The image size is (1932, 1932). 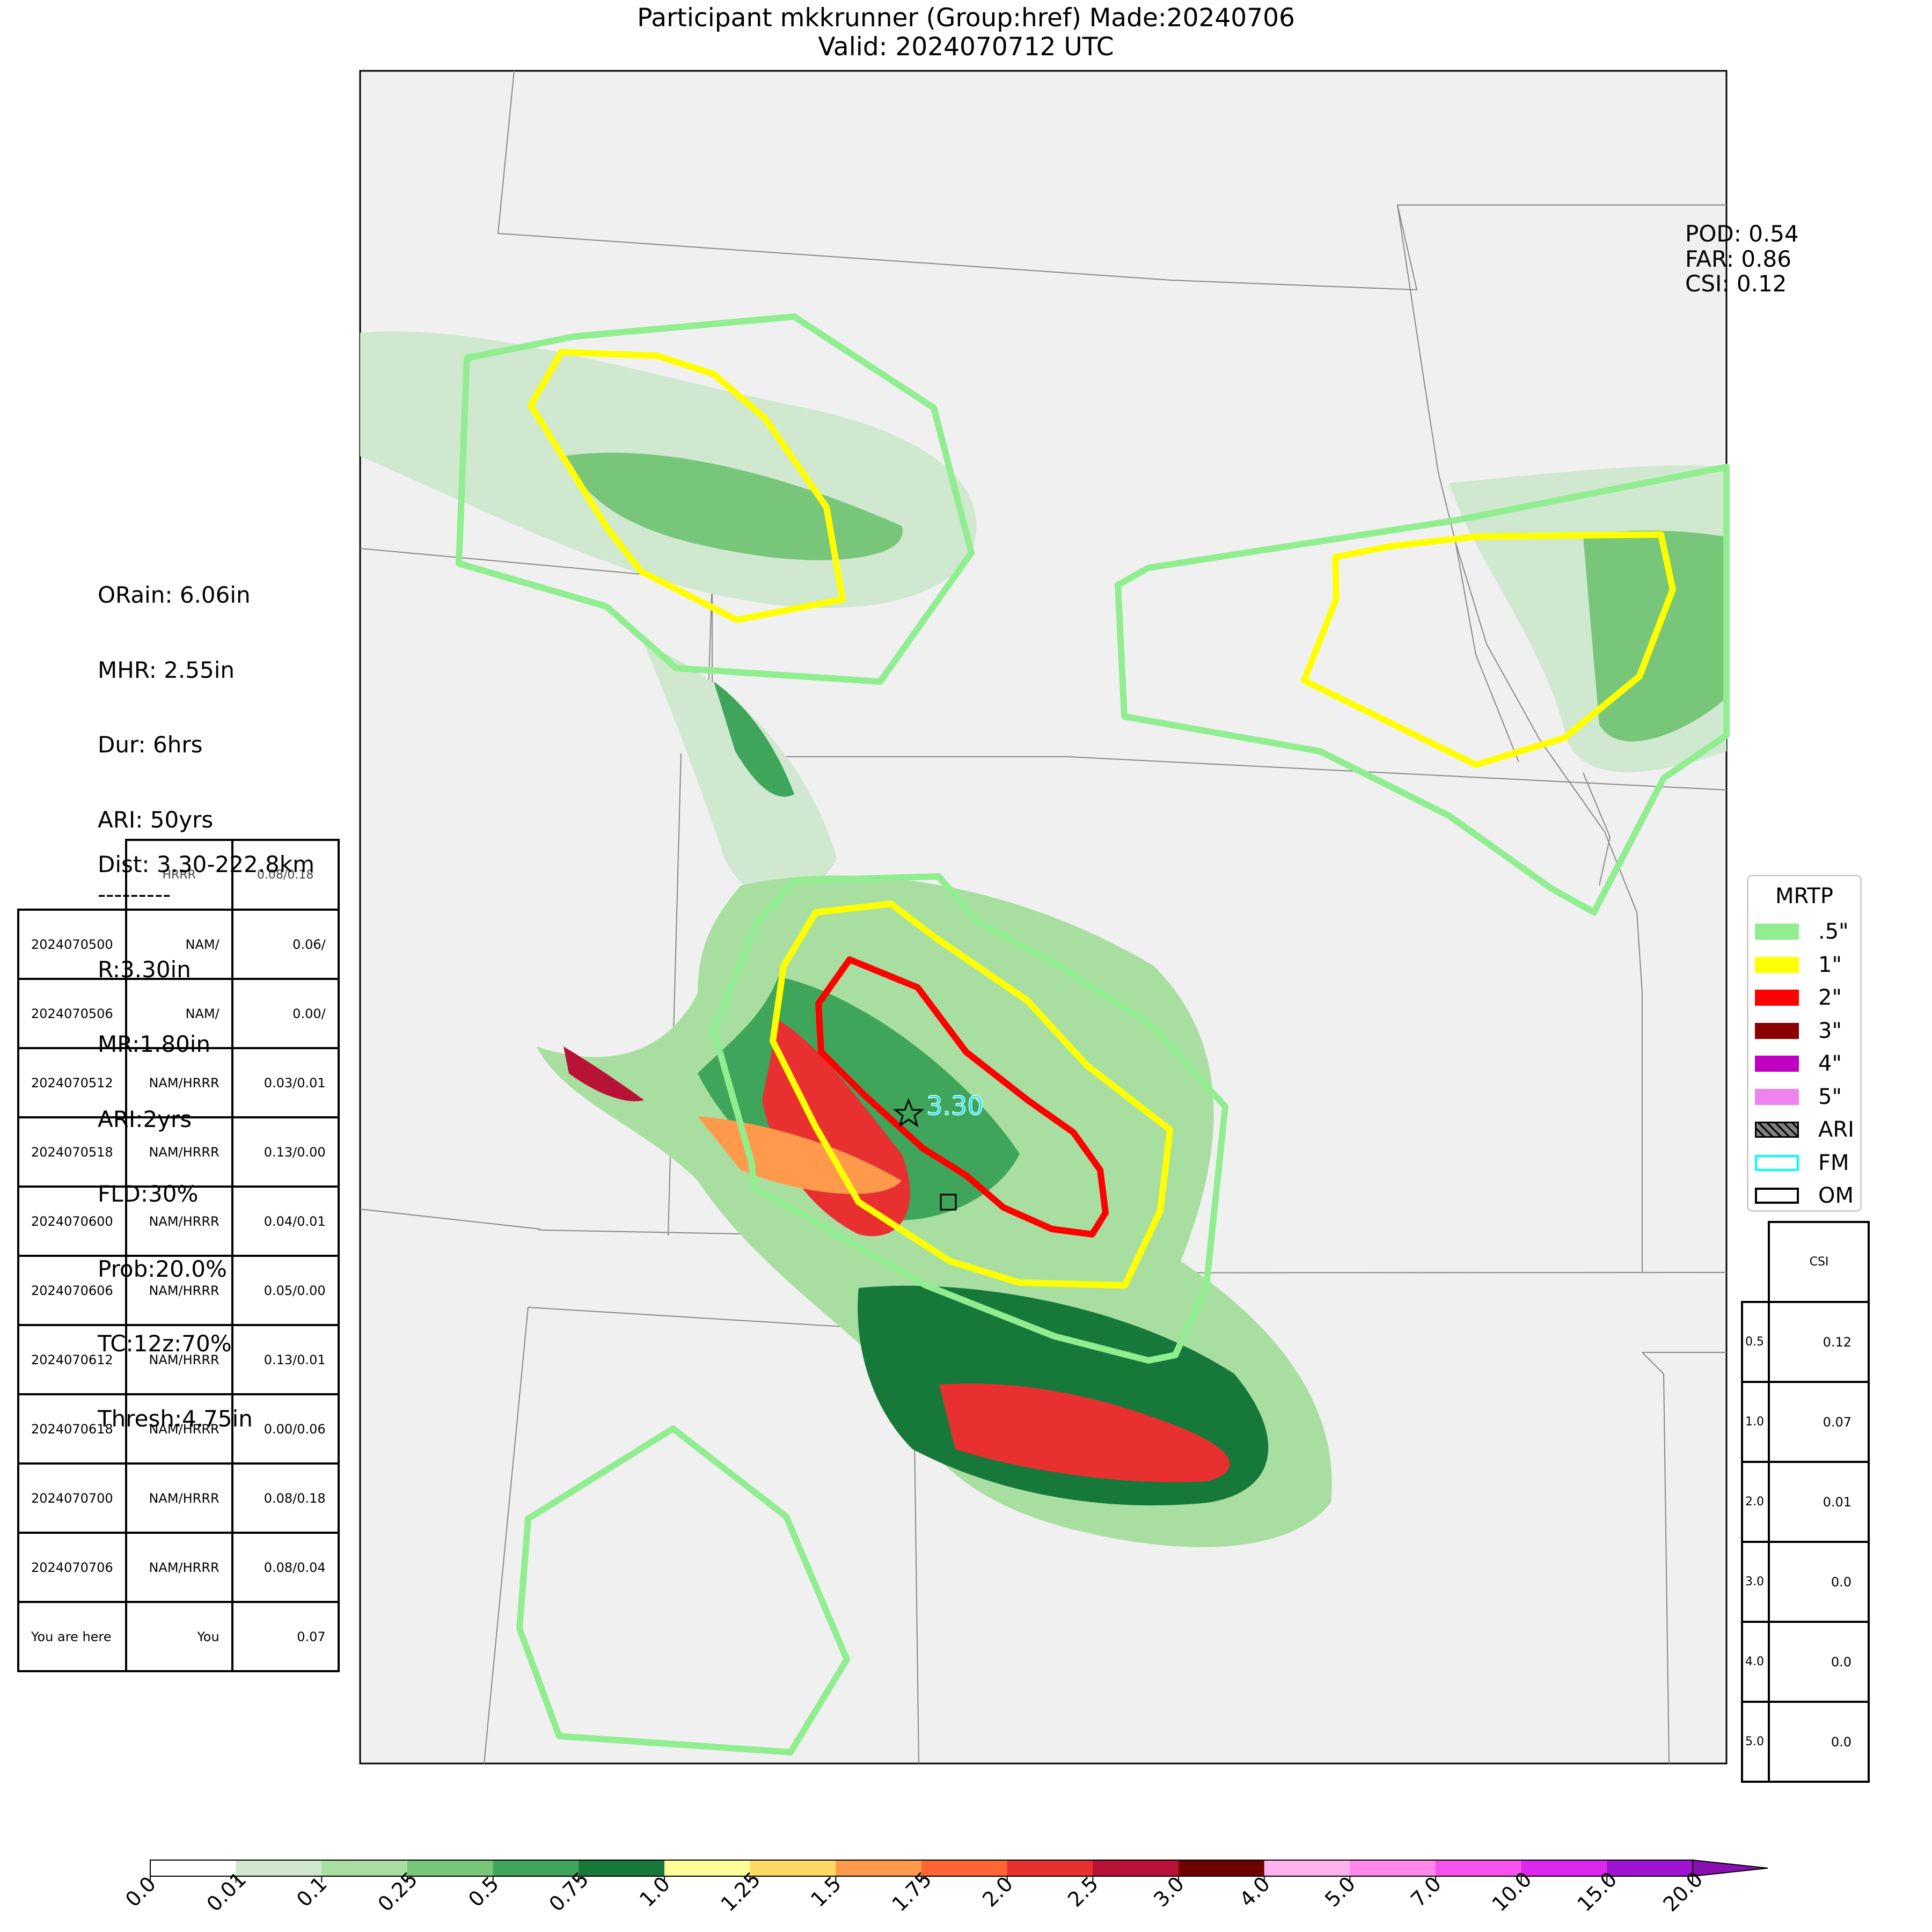 I want to click on table-cell: 0.06/, so click(x=285, y=944).